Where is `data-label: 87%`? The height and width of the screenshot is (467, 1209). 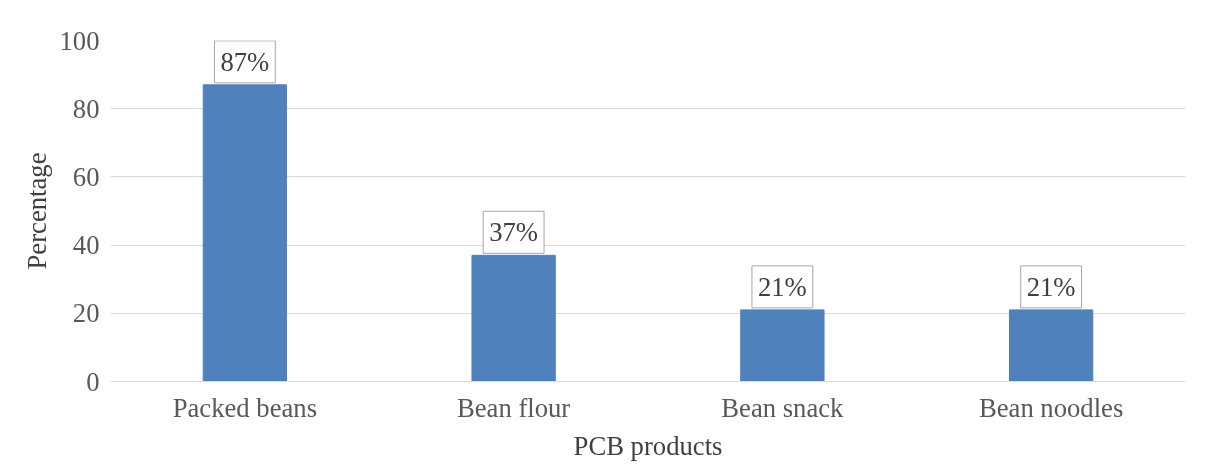 data-label: 87% is located at coordinates (245, 61).